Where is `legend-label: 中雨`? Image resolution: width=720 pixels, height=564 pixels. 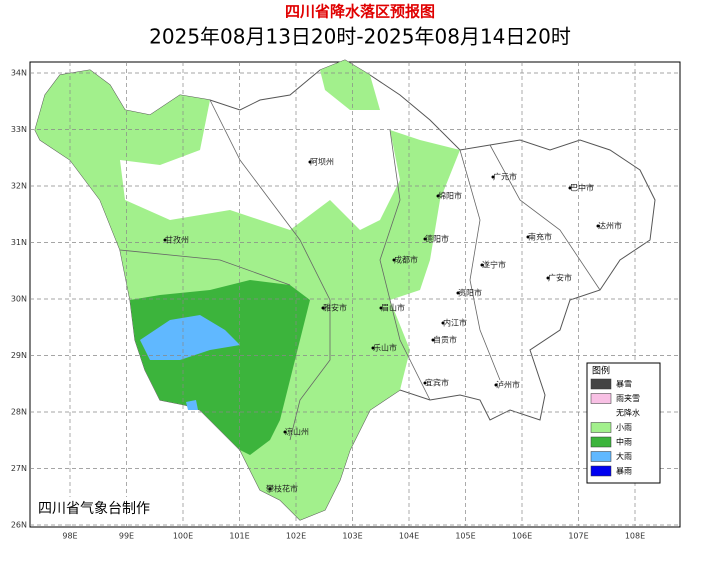
legend-label: 中雨 is located at coordinates (624, 442).